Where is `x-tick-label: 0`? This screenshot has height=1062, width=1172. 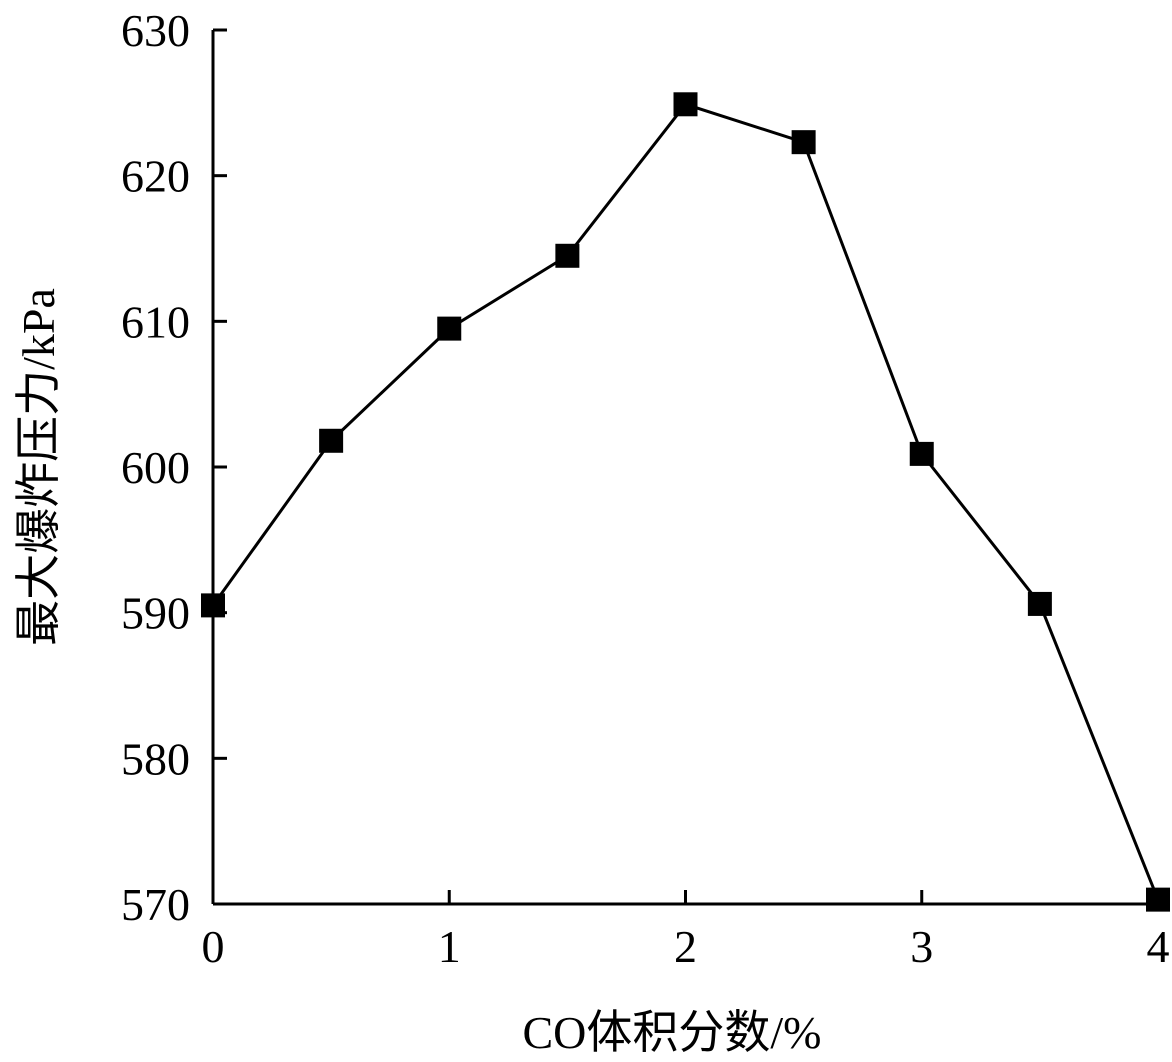 x-tick-label: 0 is located at coordinates (213, 946).